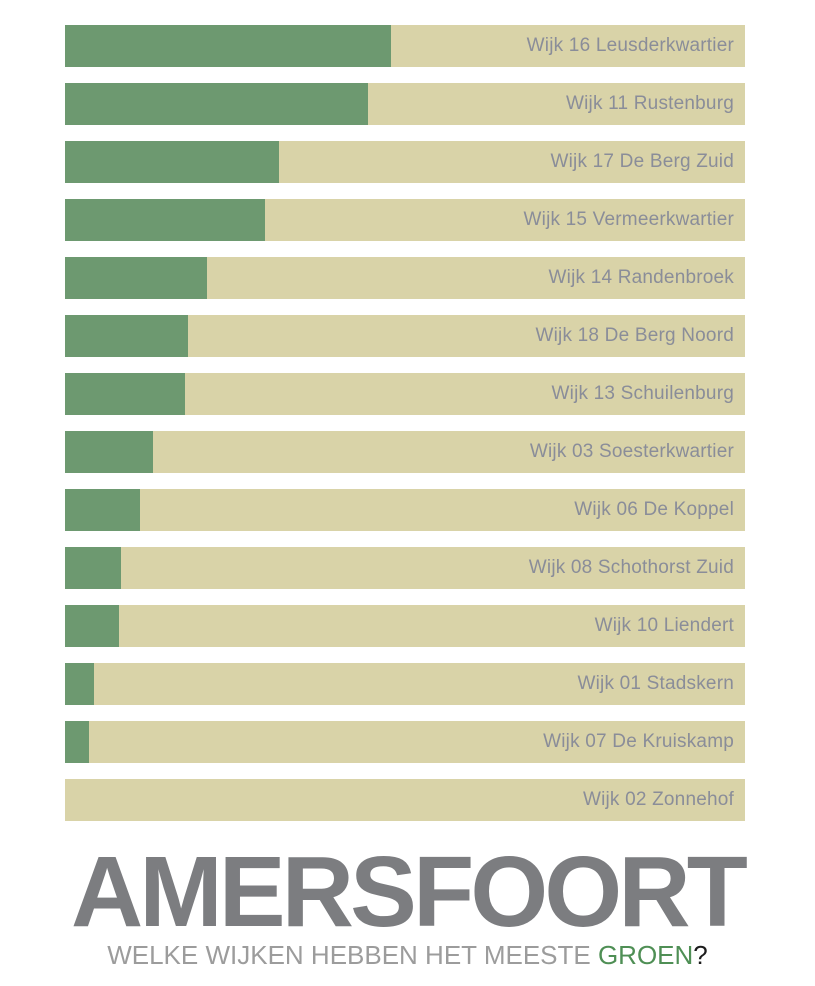 This screenshot has height=986, width=815. Describe the element at coordinates (409, 892) in the screenshot. I see `page-title: AMERSFOORT` at that location.